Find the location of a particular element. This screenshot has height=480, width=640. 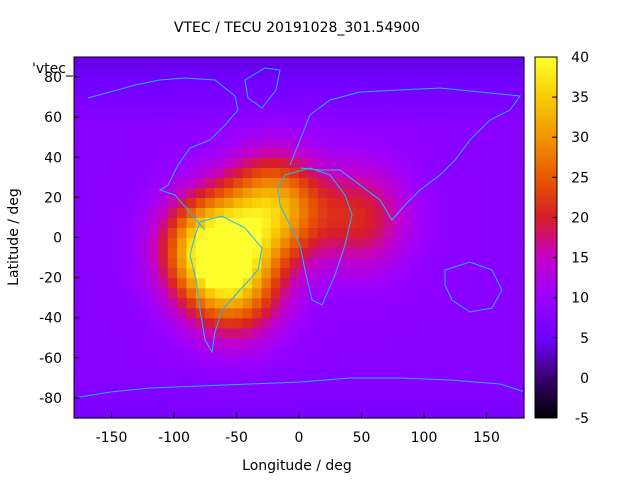

x-tick-label: -150 is located at coordinates (112, 438).